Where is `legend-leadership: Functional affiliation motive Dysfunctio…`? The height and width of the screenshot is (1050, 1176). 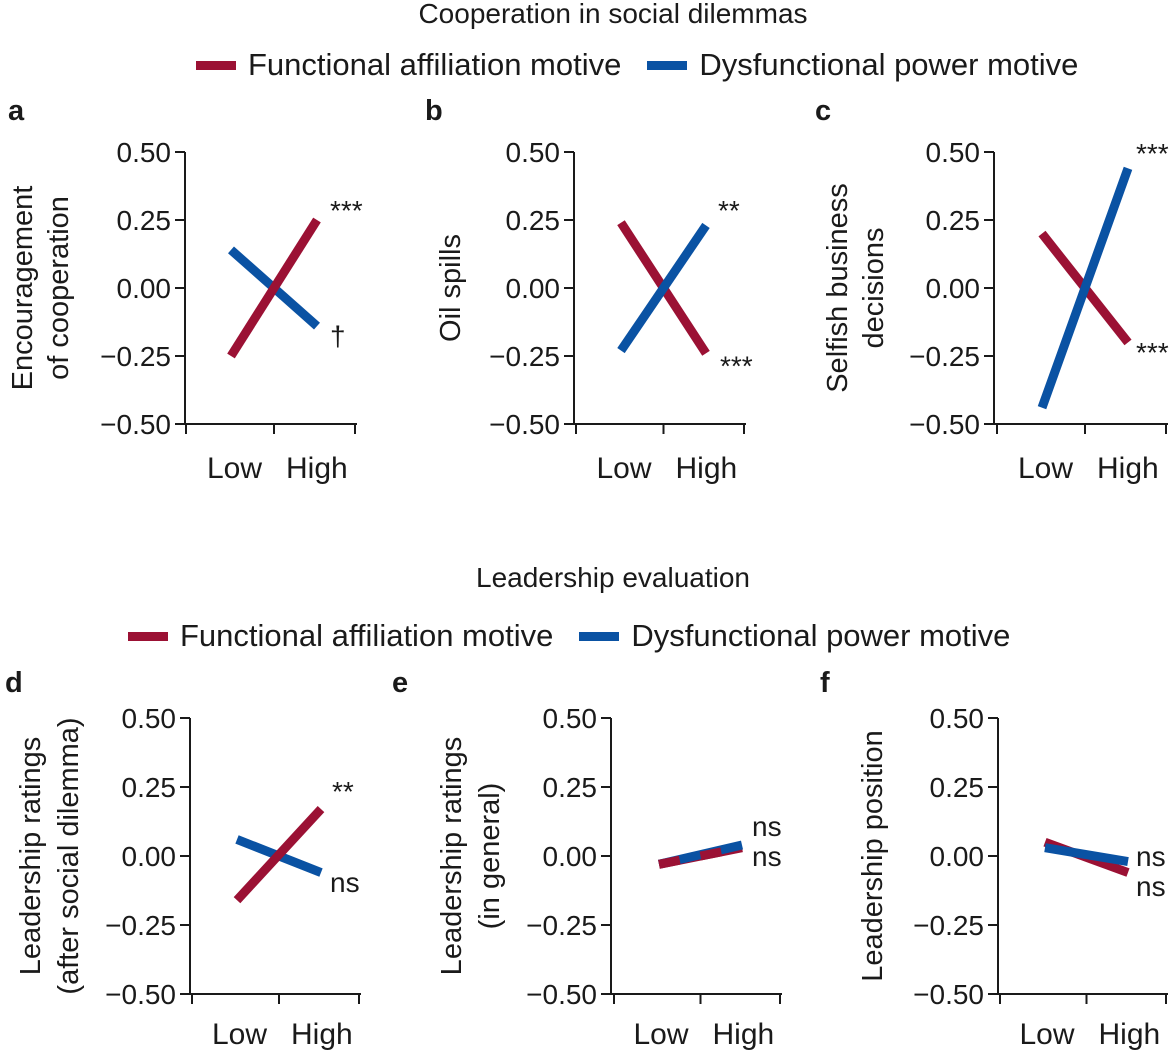 legend-leadership: Functional affiliation motive Dysfunctio… is located at coordinates (582, 636).